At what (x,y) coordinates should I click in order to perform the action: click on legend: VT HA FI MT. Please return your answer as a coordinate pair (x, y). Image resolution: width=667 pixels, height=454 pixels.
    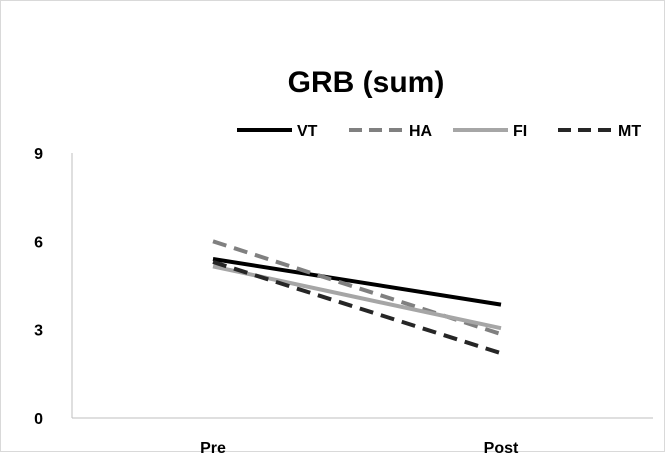
    Looking at the image, I should click on (439, 131).